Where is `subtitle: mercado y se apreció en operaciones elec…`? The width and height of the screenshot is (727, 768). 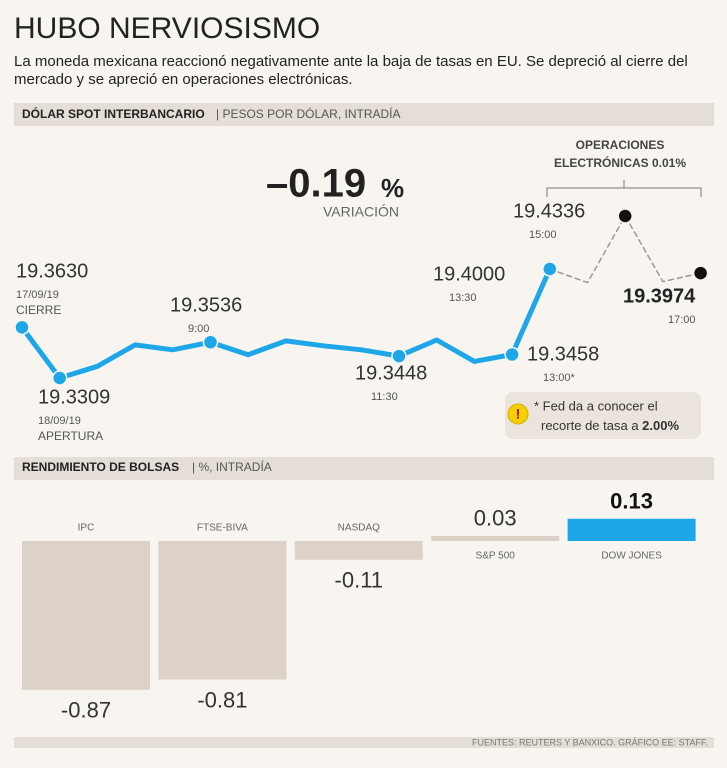 subtitle: mercado y se apreció en operaciones elec… is located at coordinates (183, 79).